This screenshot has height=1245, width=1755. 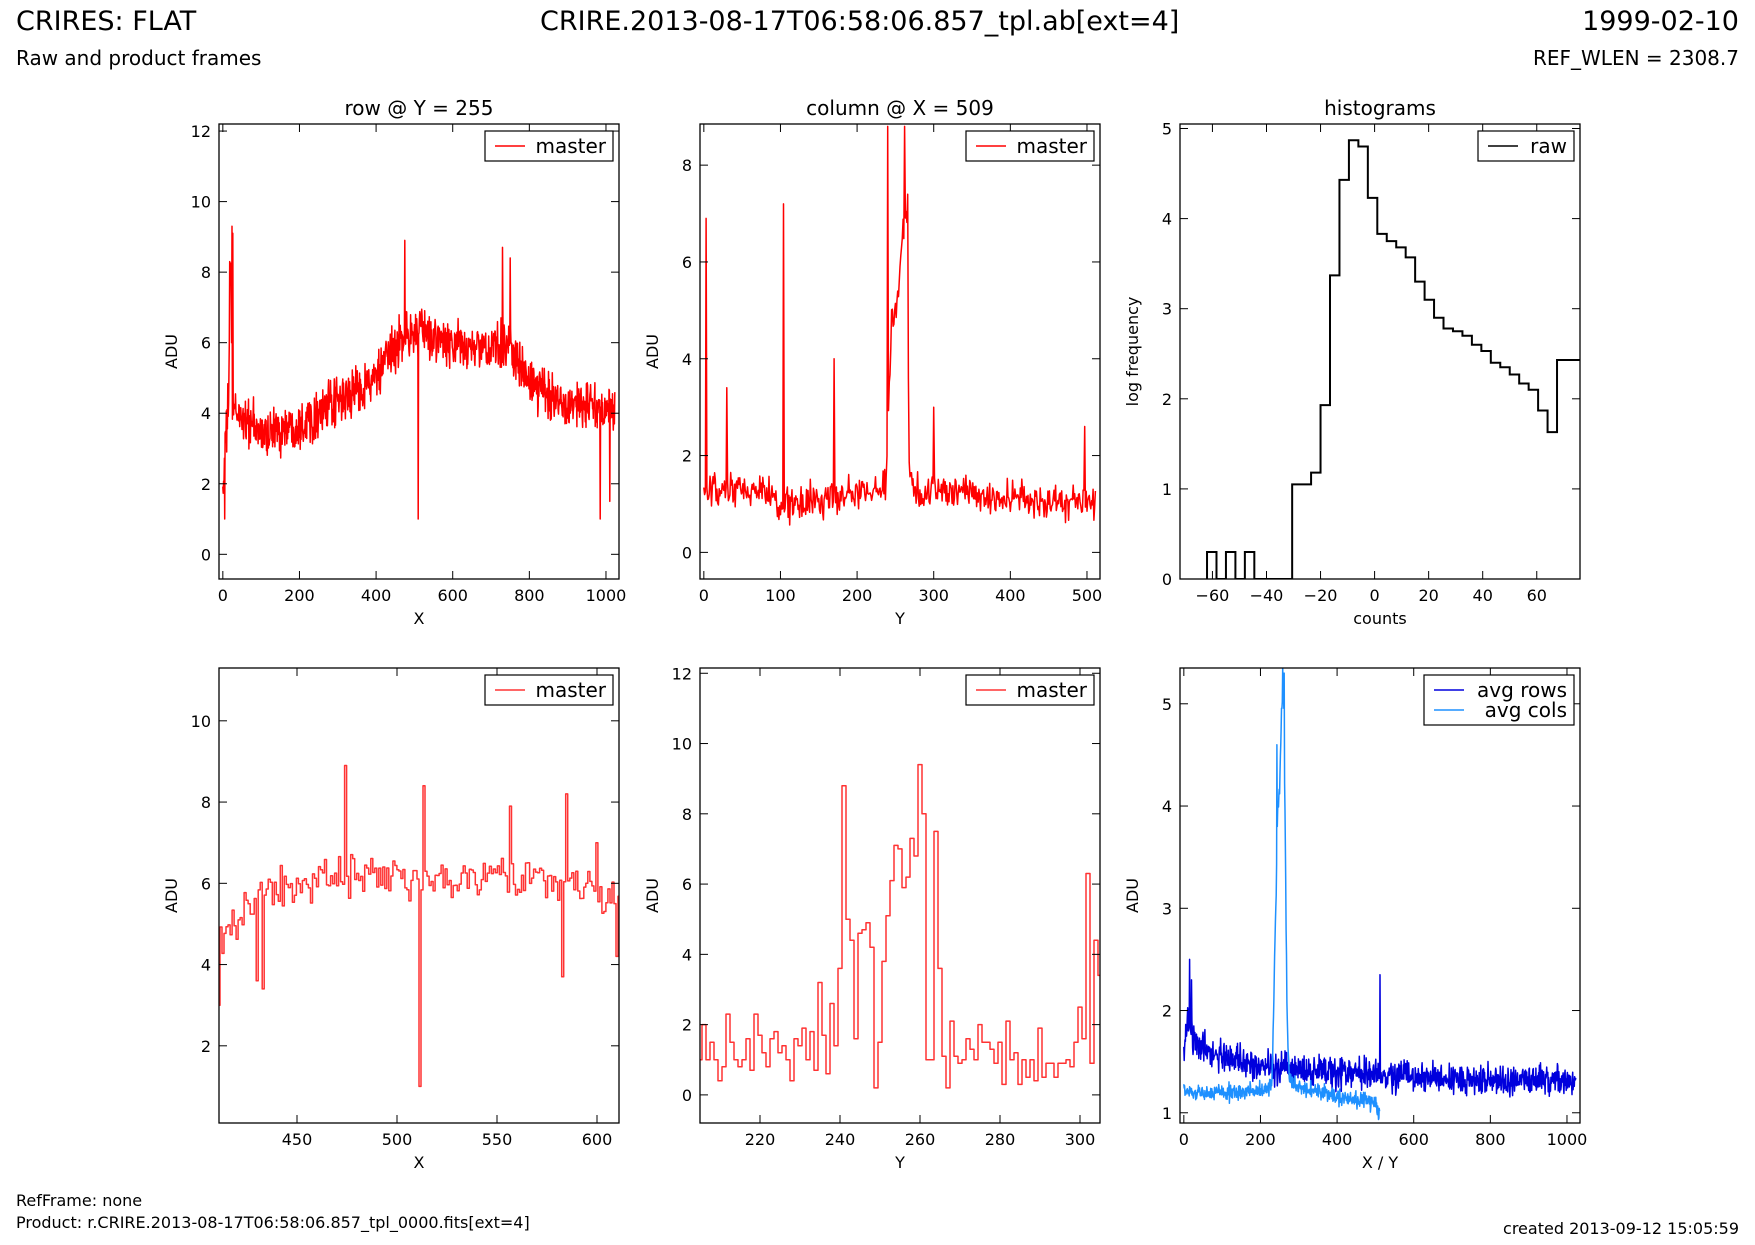 I want to click on ref-frame-note: RefFrame: none, so click(x=79, y=1200).